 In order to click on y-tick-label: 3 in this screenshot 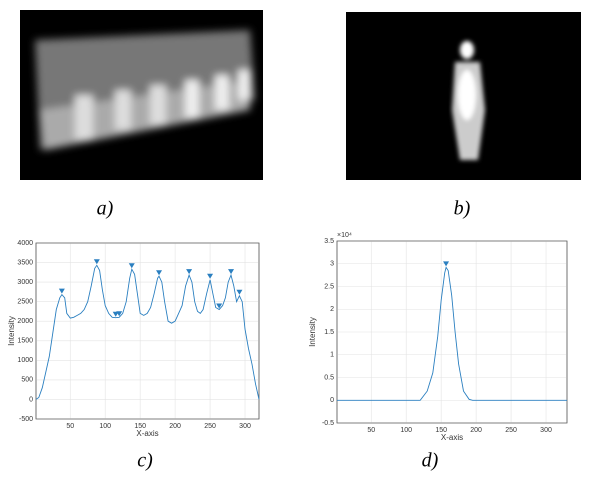, I will do `click(332, 264)`.